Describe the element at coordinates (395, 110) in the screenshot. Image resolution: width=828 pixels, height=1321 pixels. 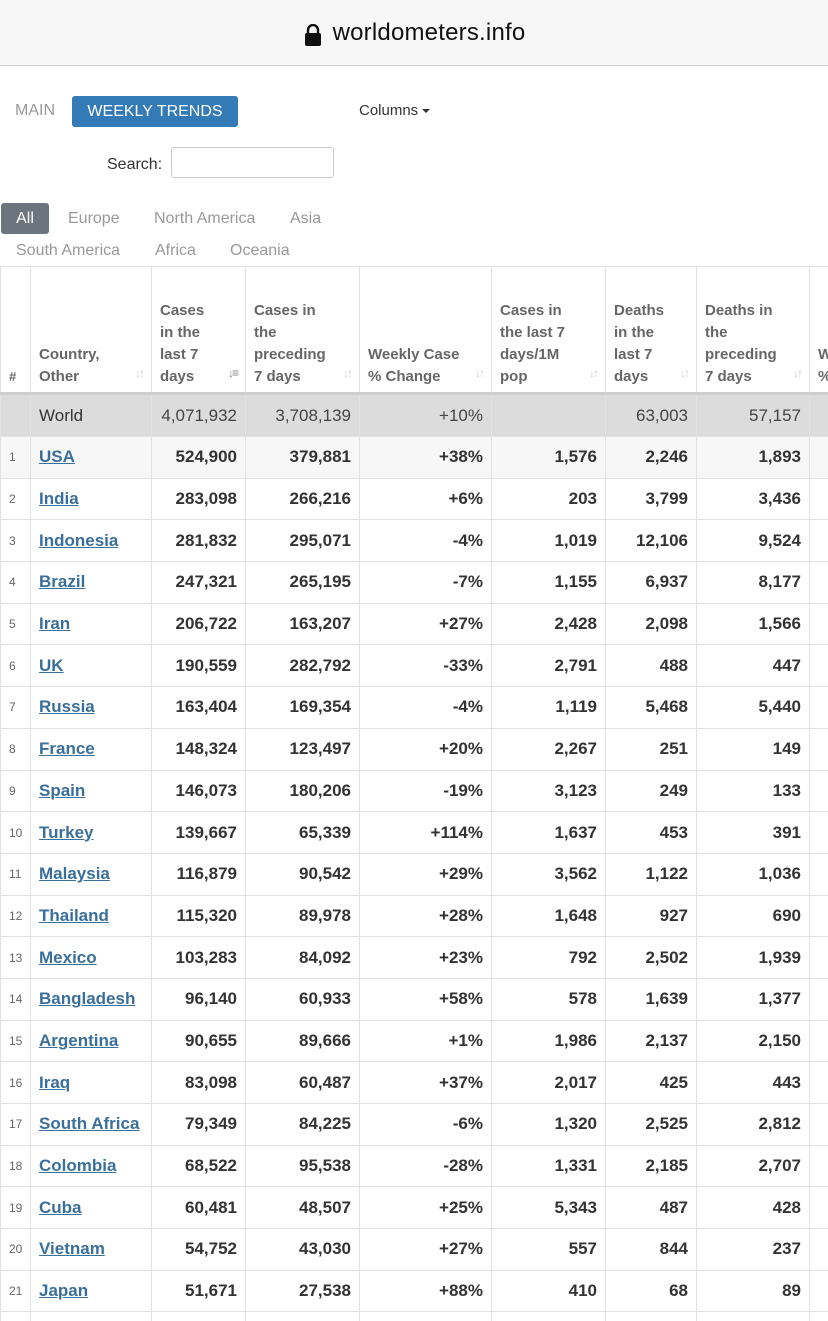
I see `columns-dropdown-button: Columns` at that location.